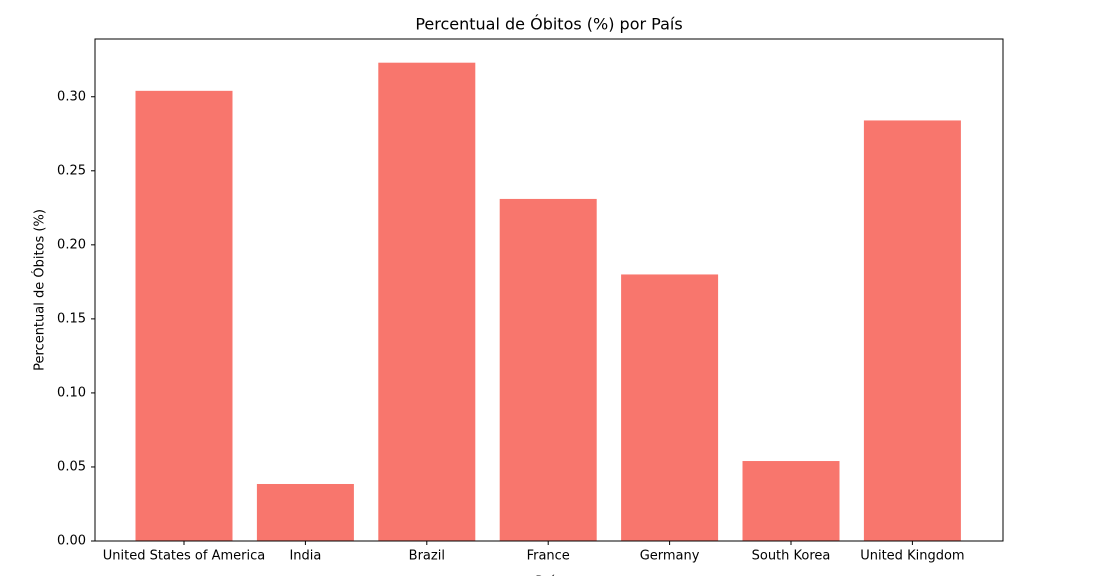 The width and height of the screenshot is (1119, 576). Describe the element at coordinates (71, 244) in the screenshot. I see `y-tick-label: 0.20` at that location.